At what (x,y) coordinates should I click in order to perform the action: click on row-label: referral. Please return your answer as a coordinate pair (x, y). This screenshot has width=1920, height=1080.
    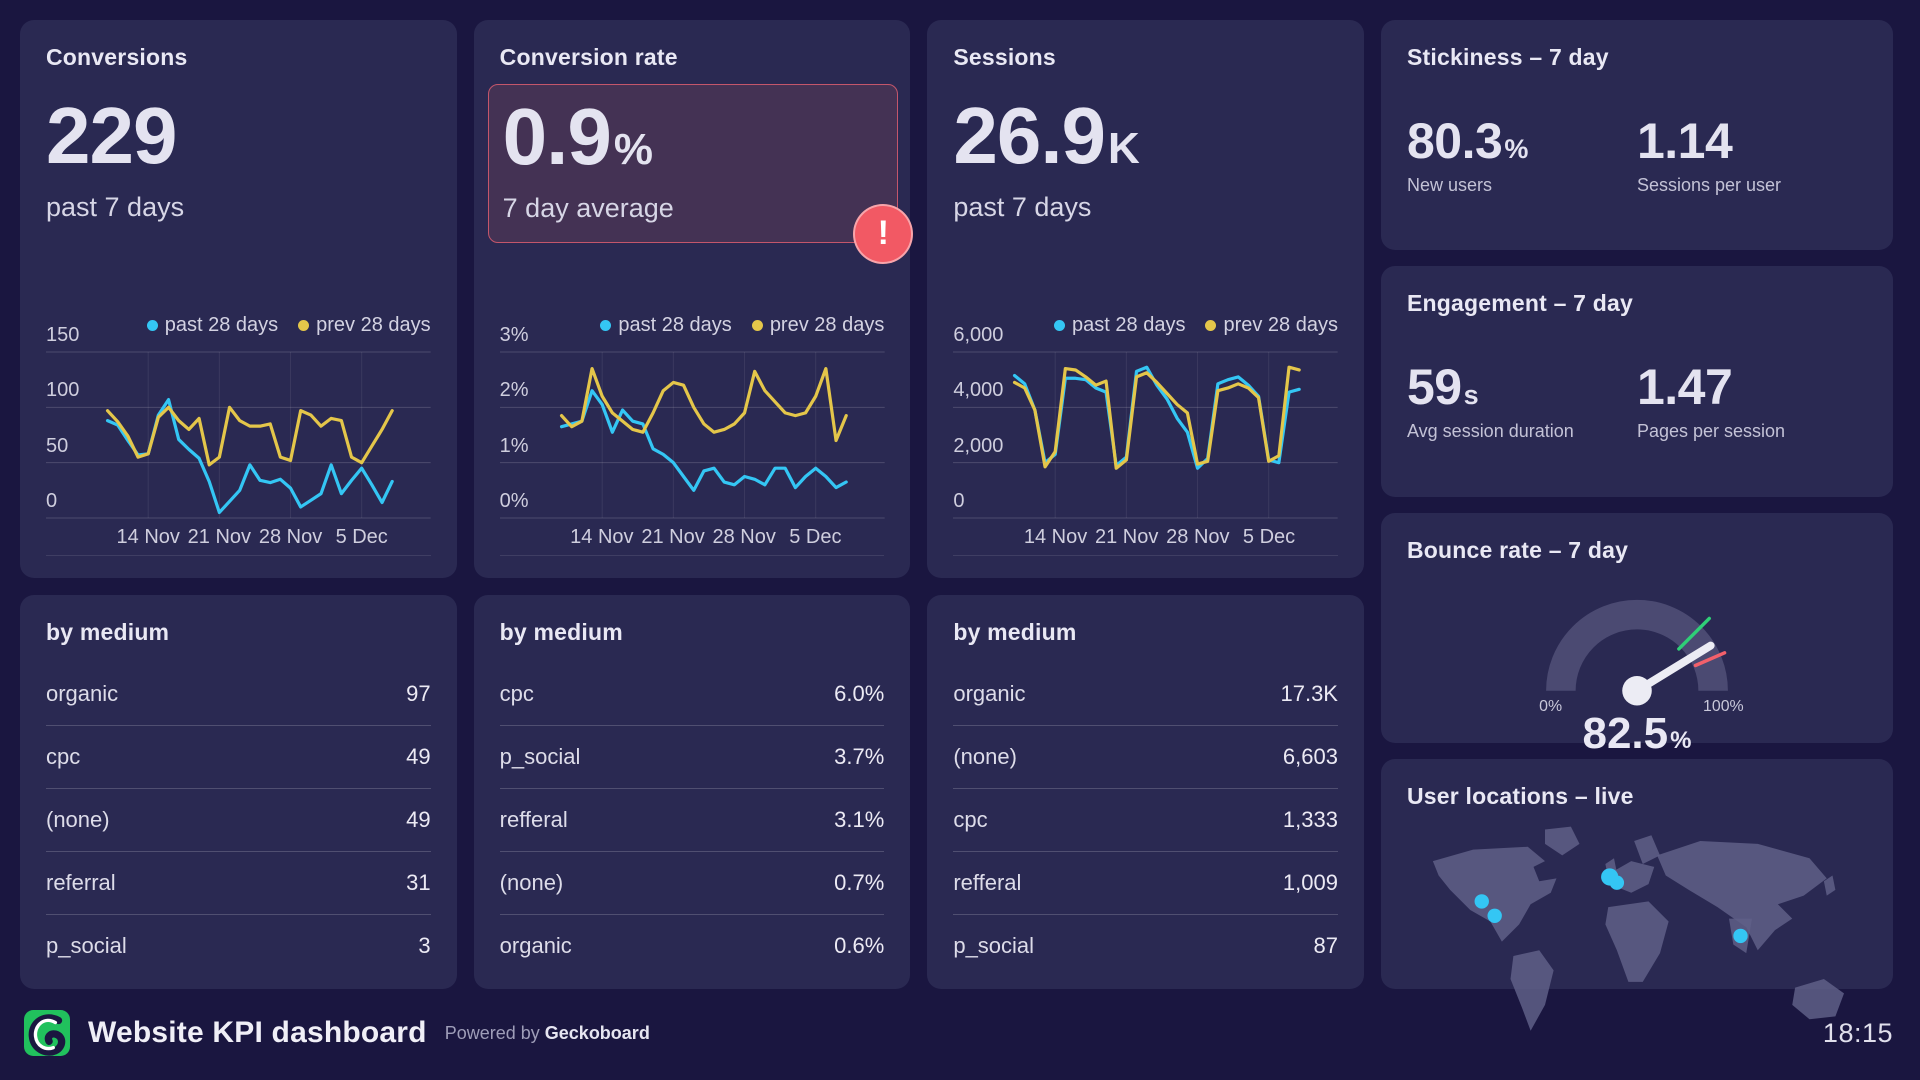
    Looking at the image, I should click on (81, 882).